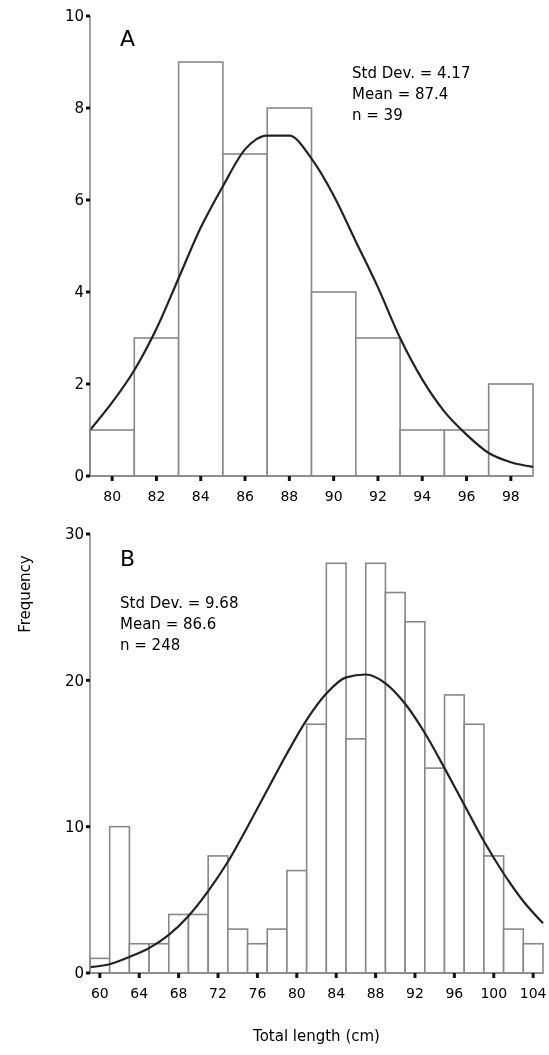 The image size is (549, 1055). I want to click on x-tick-label: 72, so click(218, 993).